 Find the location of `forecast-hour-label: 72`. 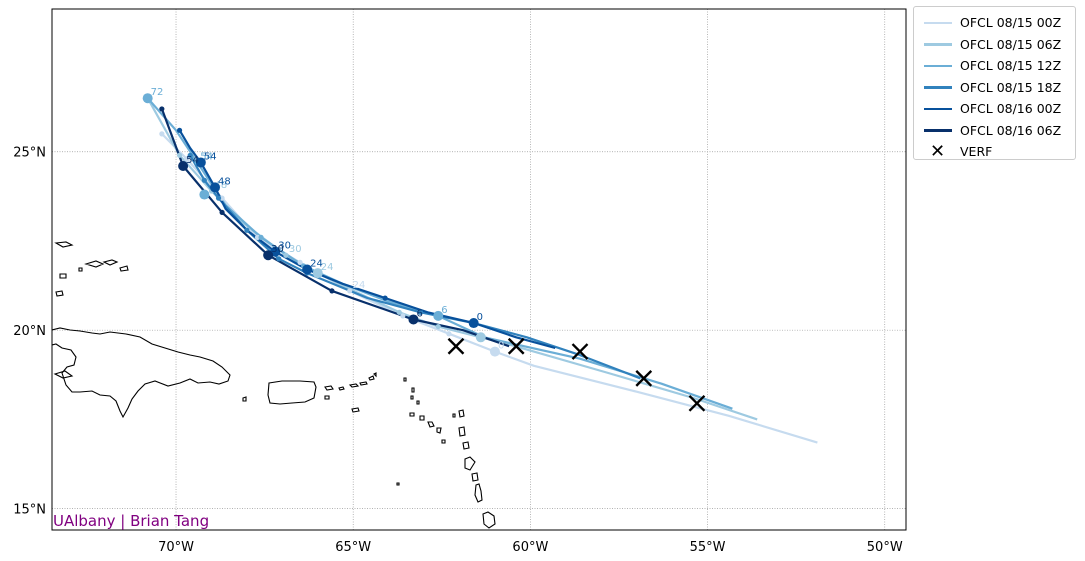

forecast-hour-label: 72 is located at coordinates (157, 92).